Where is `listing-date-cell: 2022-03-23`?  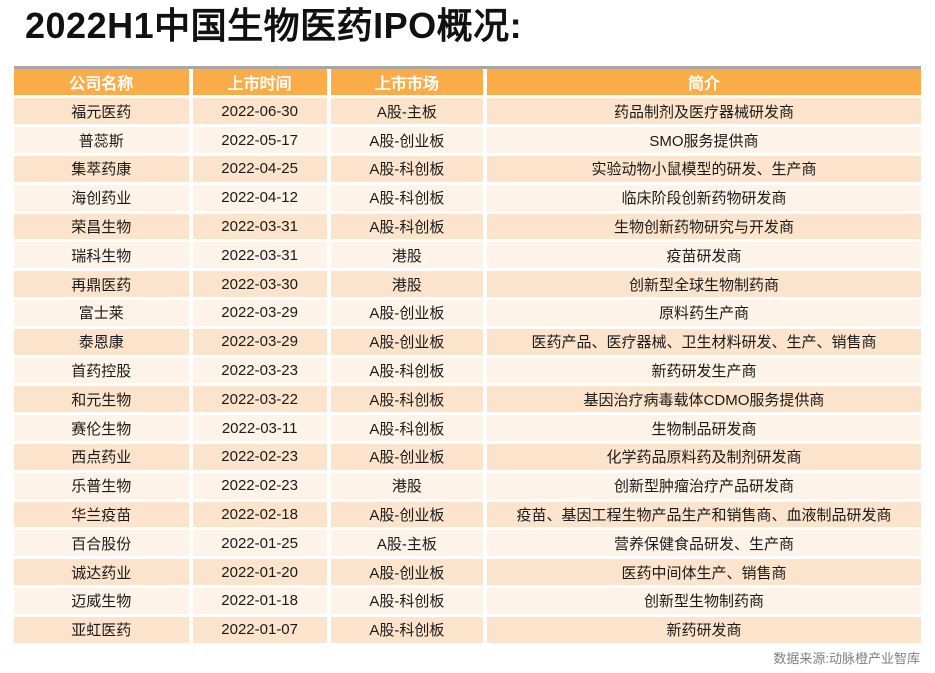 listing-date-cell: 2022-03-23 is located at coordinates (259, 370).